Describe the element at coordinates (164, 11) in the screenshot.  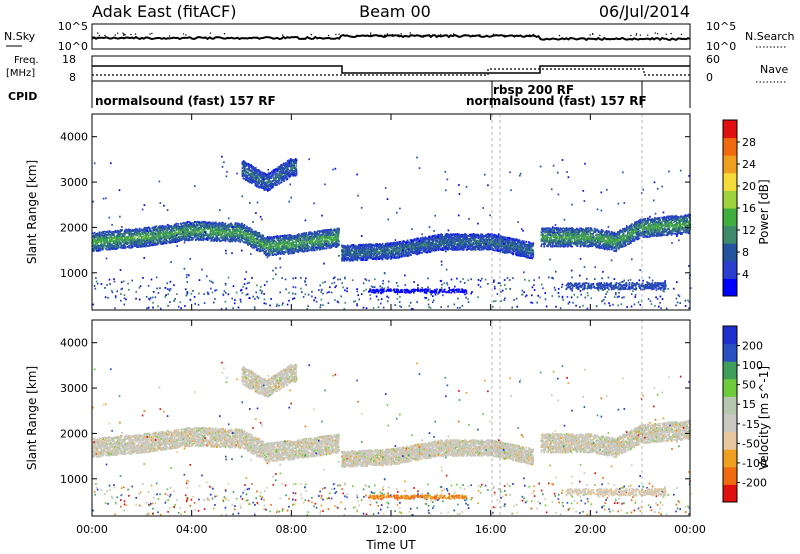
I see `station-title: Adak East (fitACF)` at that location.